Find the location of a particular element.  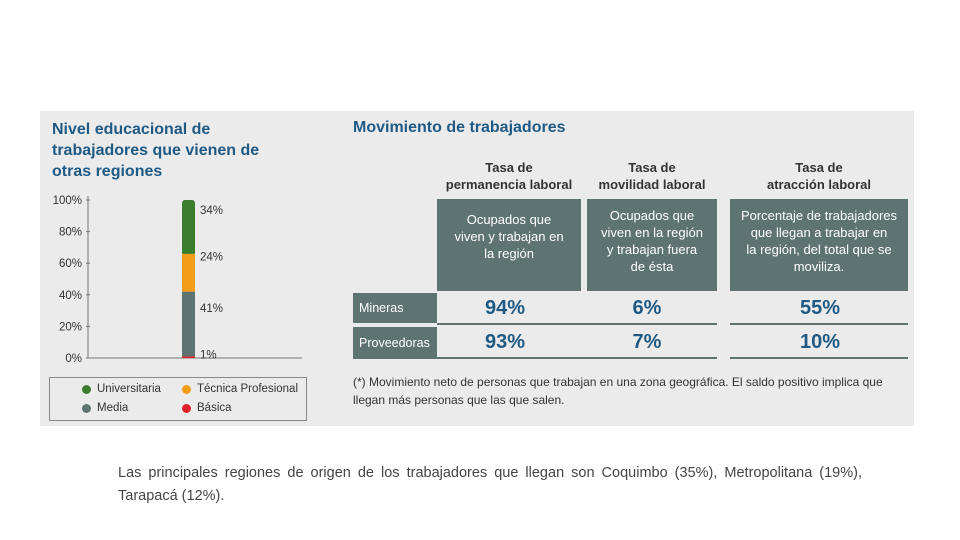

legend-item: Media is located at coordinates (105, 408).